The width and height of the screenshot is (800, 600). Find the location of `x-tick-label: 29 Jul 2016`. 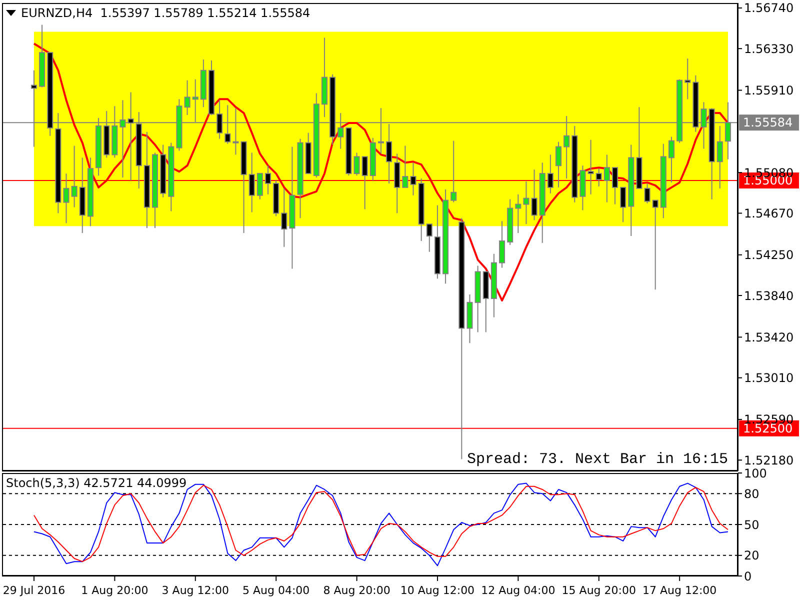

x-tick-label: 29 Jul 2016 is located at coordinates (34, 590).